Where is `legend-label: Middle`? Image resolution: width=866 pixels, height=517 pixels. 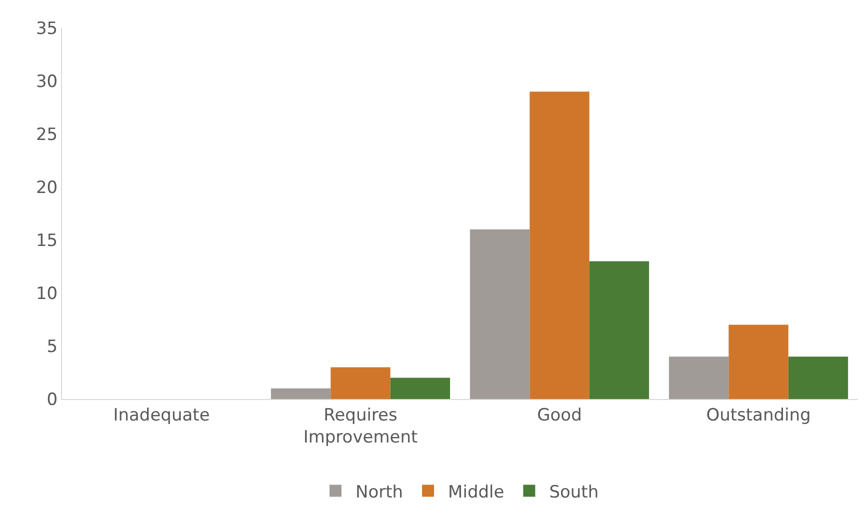 legend-label: Middle is located at coordinates (476, 492).